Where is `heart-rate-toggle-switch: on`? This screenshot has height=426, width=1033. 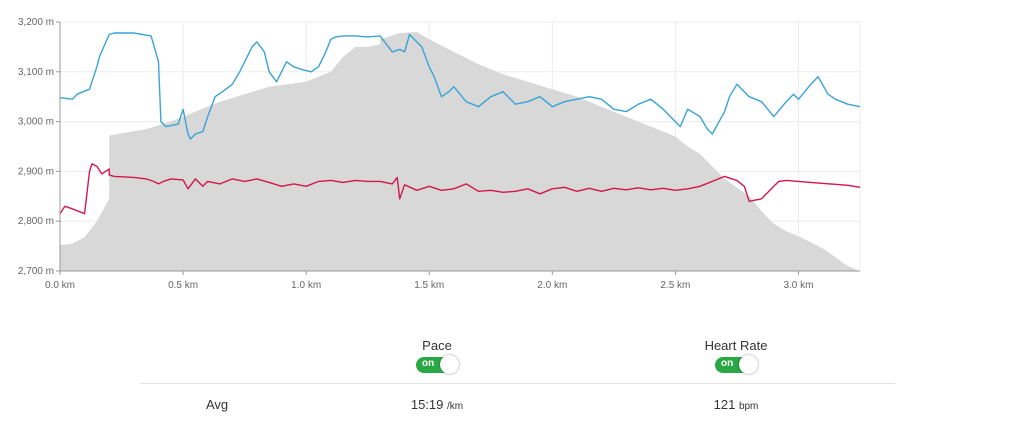
heart-rate-toggle-switch: on is located at coordinates (736, 364).